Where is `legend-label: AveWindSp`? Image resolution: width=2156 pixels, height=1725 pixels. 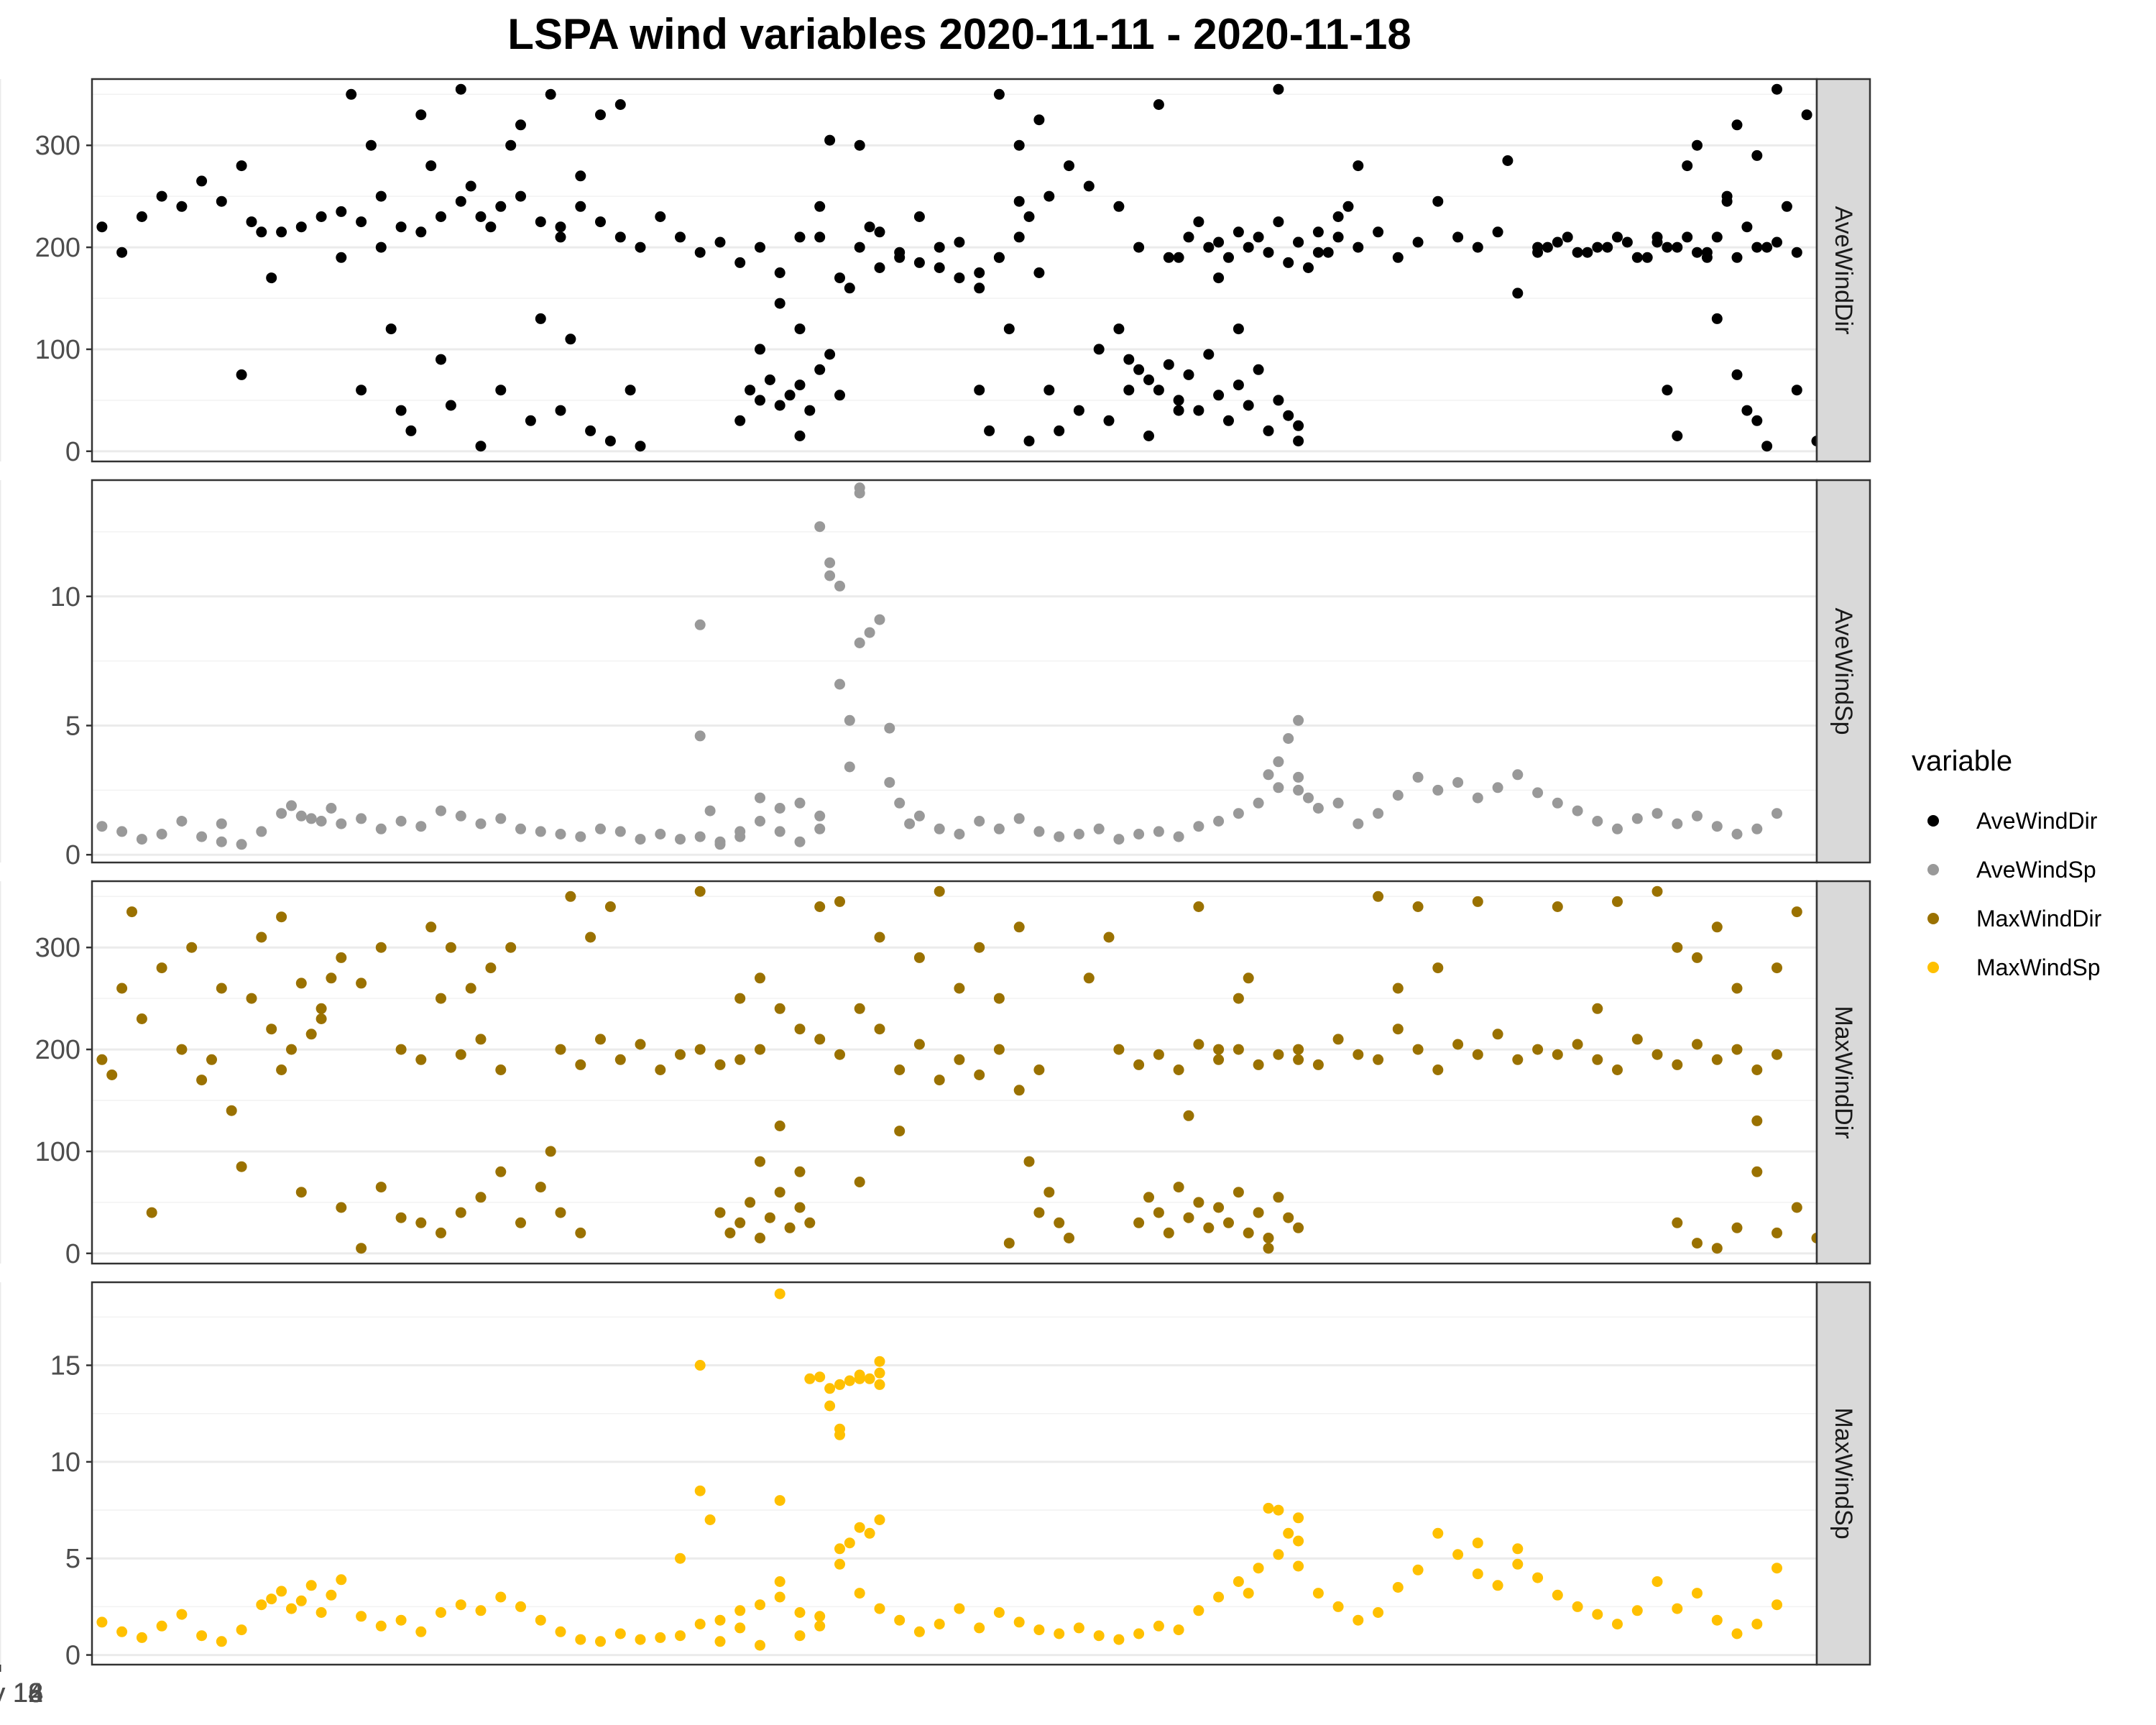 legend-label: AveWindSp is located at coordinates (2036, 870).